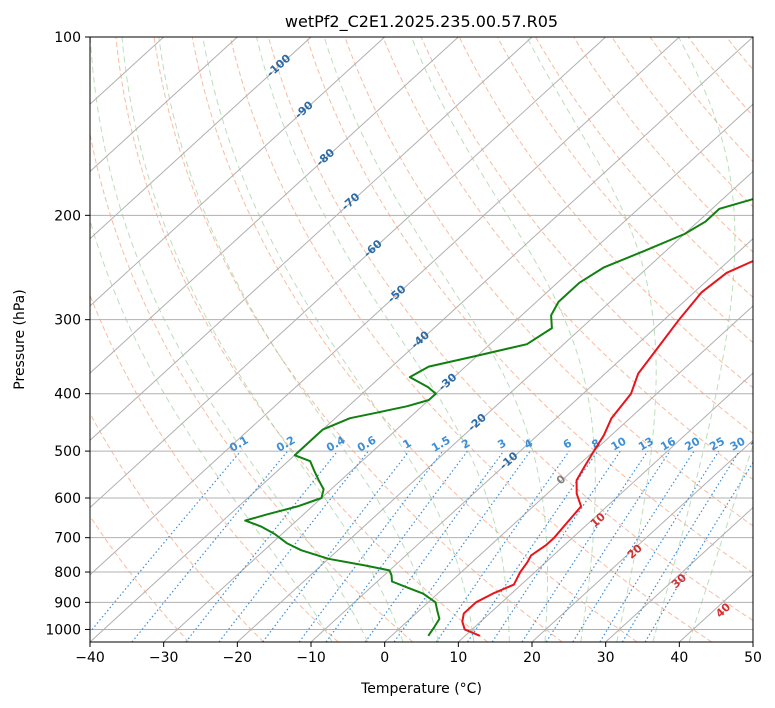 The image size is (775, 708). Describe the element at coordinates (67, 499) in the screenshot. I see `y-tick-label: 600` at that location.